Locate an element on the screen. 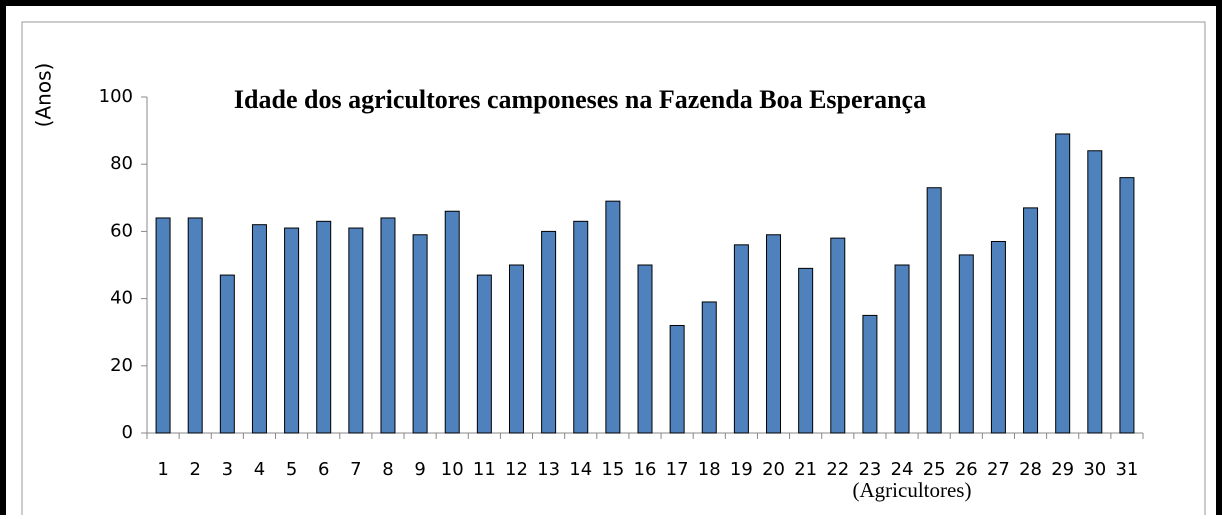 The image size is (1222, 519). y-tick-label: 20 is located at coordinates (121, 365).